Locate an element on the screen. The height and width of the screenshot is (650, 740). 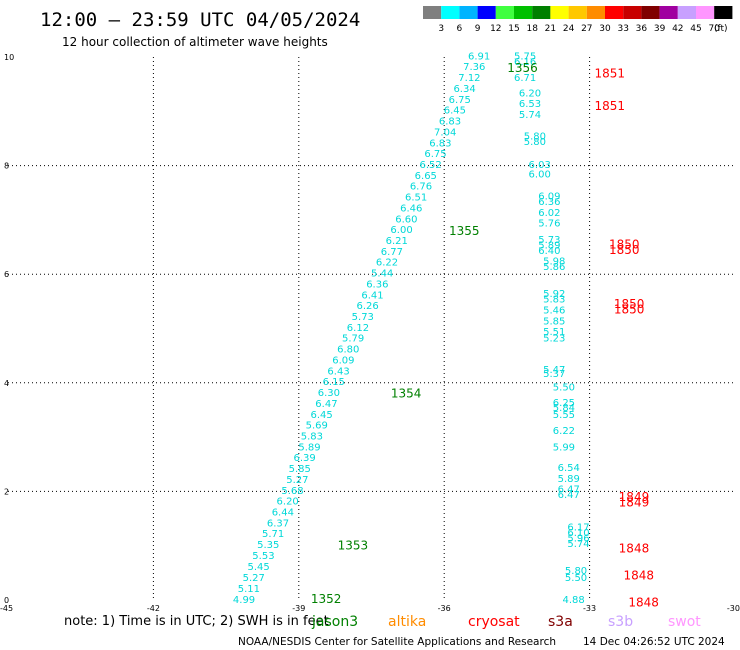
wave-height-value: 6.15 is located at coordinates (334, 382).